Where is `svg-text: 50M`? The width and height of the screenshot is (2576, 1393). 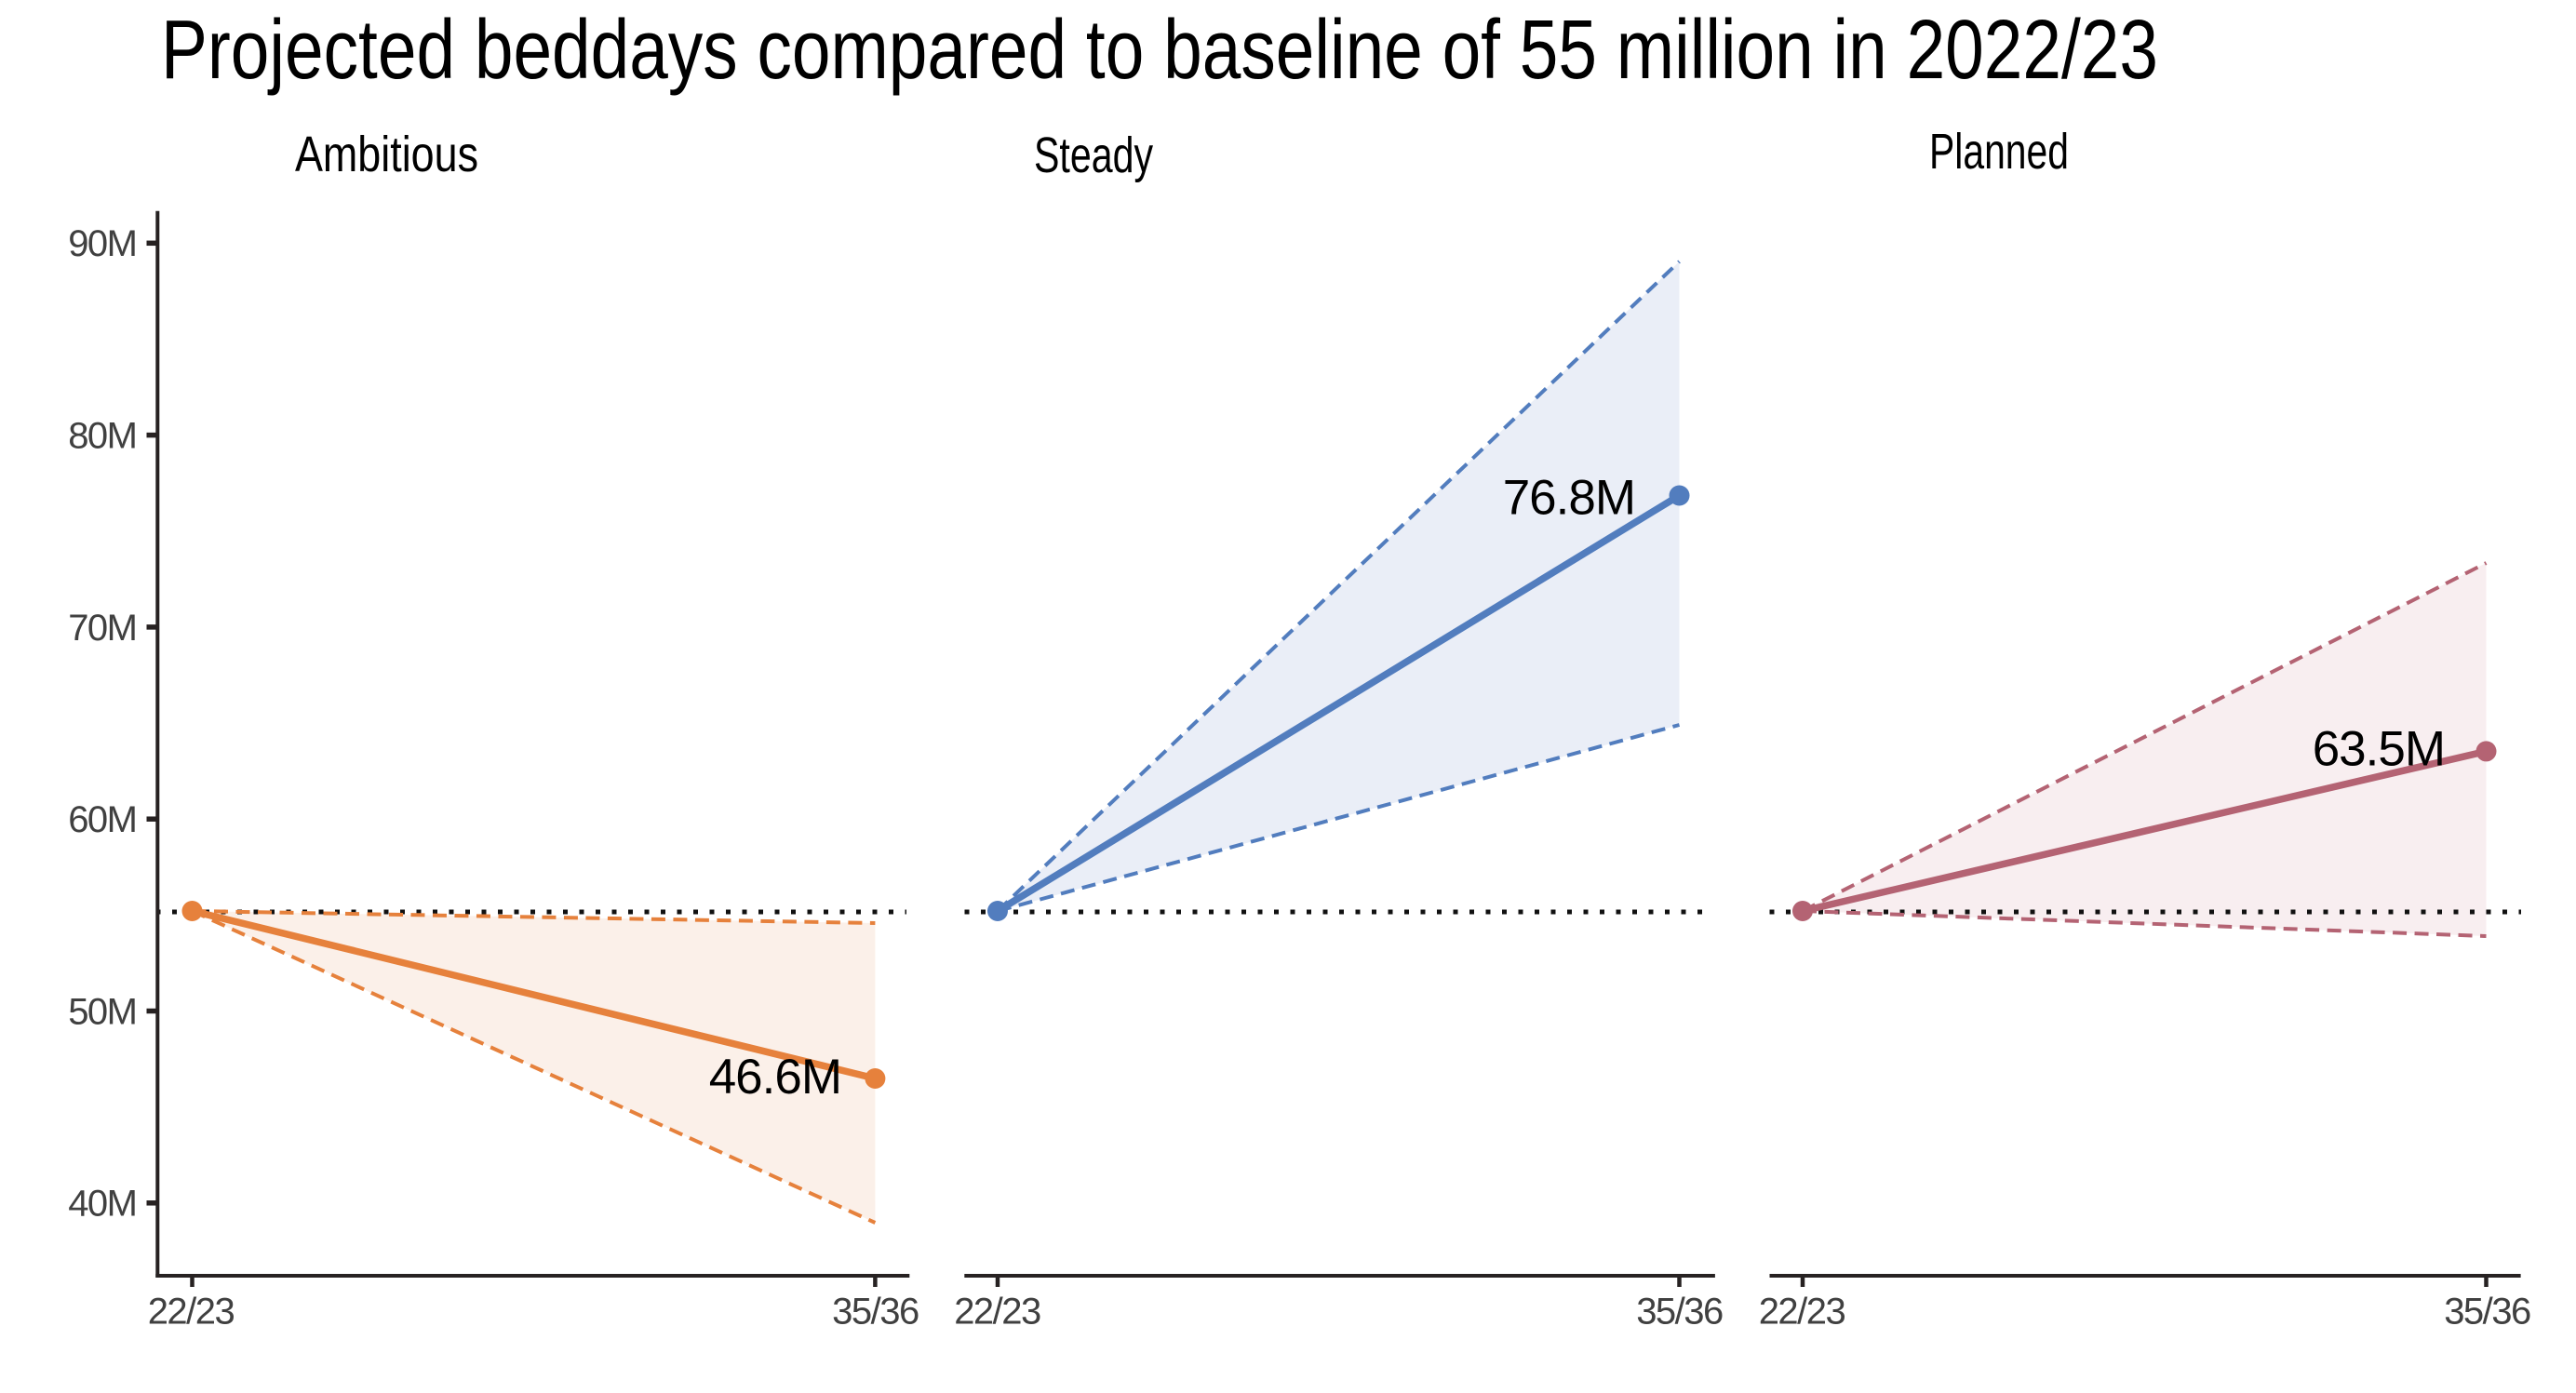 svg-text: 50M is located at coordinates (102, 1012).